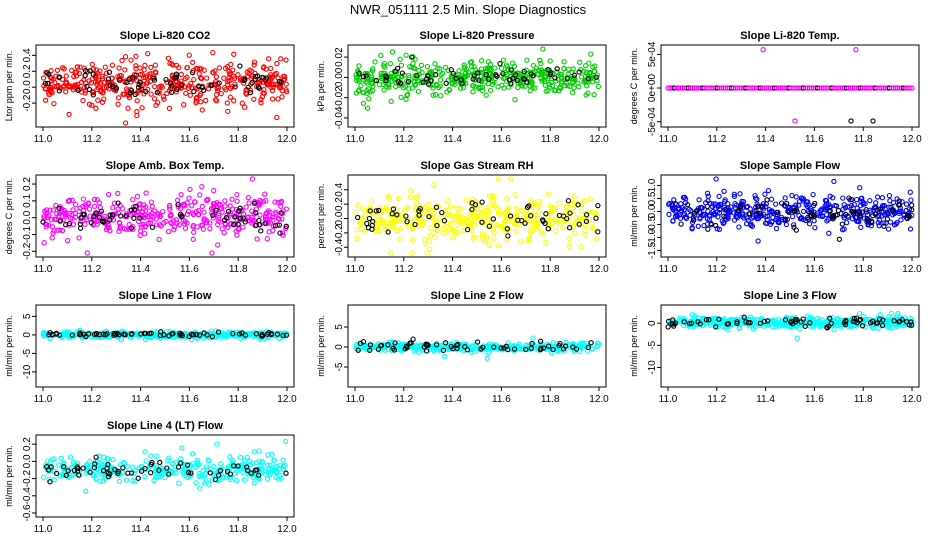 The image size is (936, 540). I want to click on x-tick-label: 11.2, so click(403, 399).